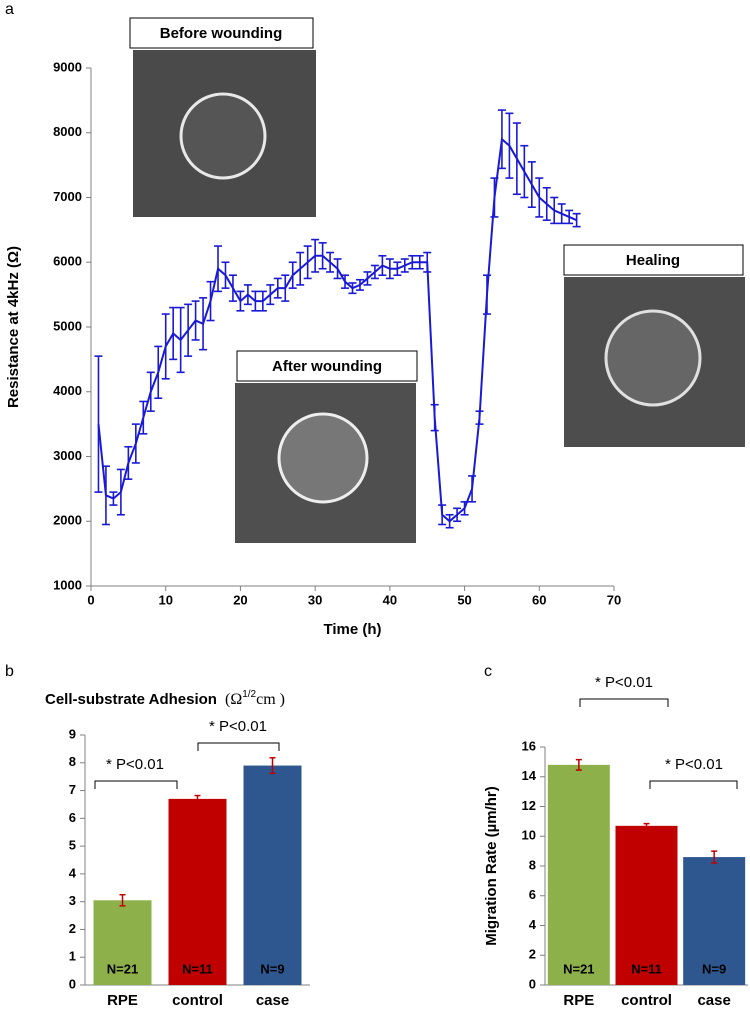 This screenshot has height=1011, width=750. What do you see at coordinates (532, 894) in the screenshot?
I see `y-tick-label: 6` at bounding box center [532, 894].